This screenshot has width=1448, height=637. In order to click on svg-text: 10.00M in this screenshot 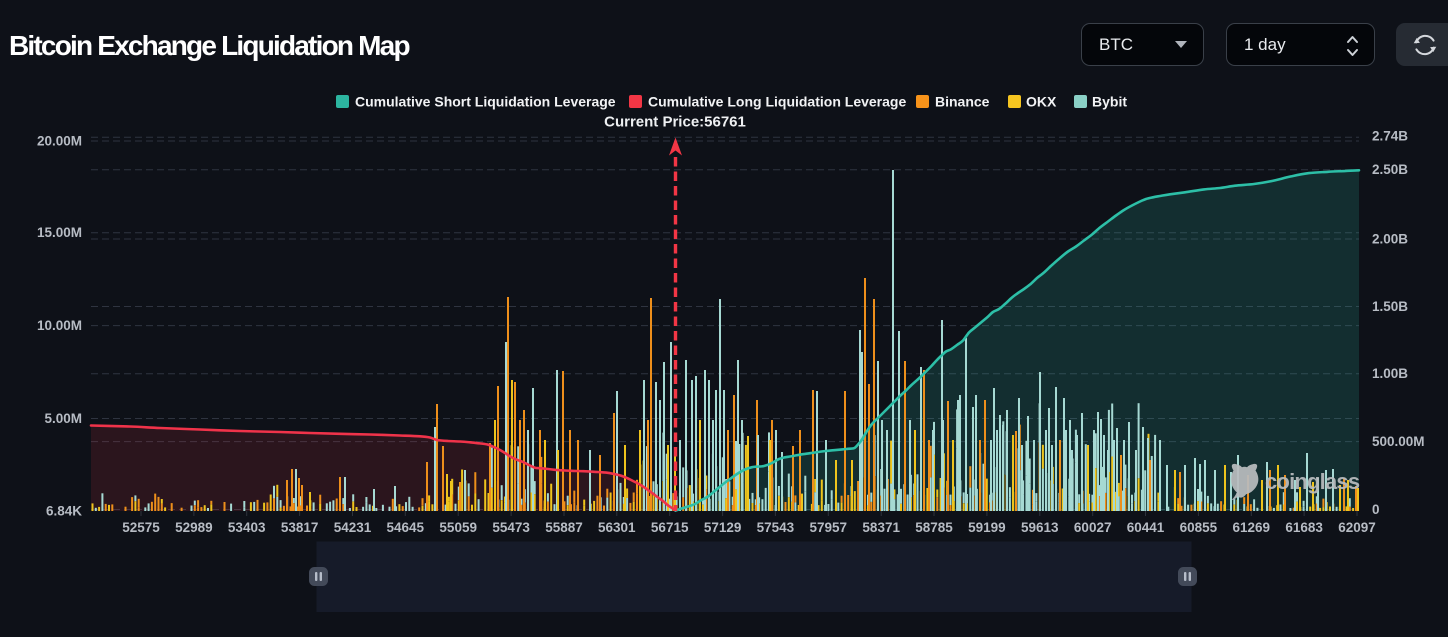, I will do `click(59, 325)`.